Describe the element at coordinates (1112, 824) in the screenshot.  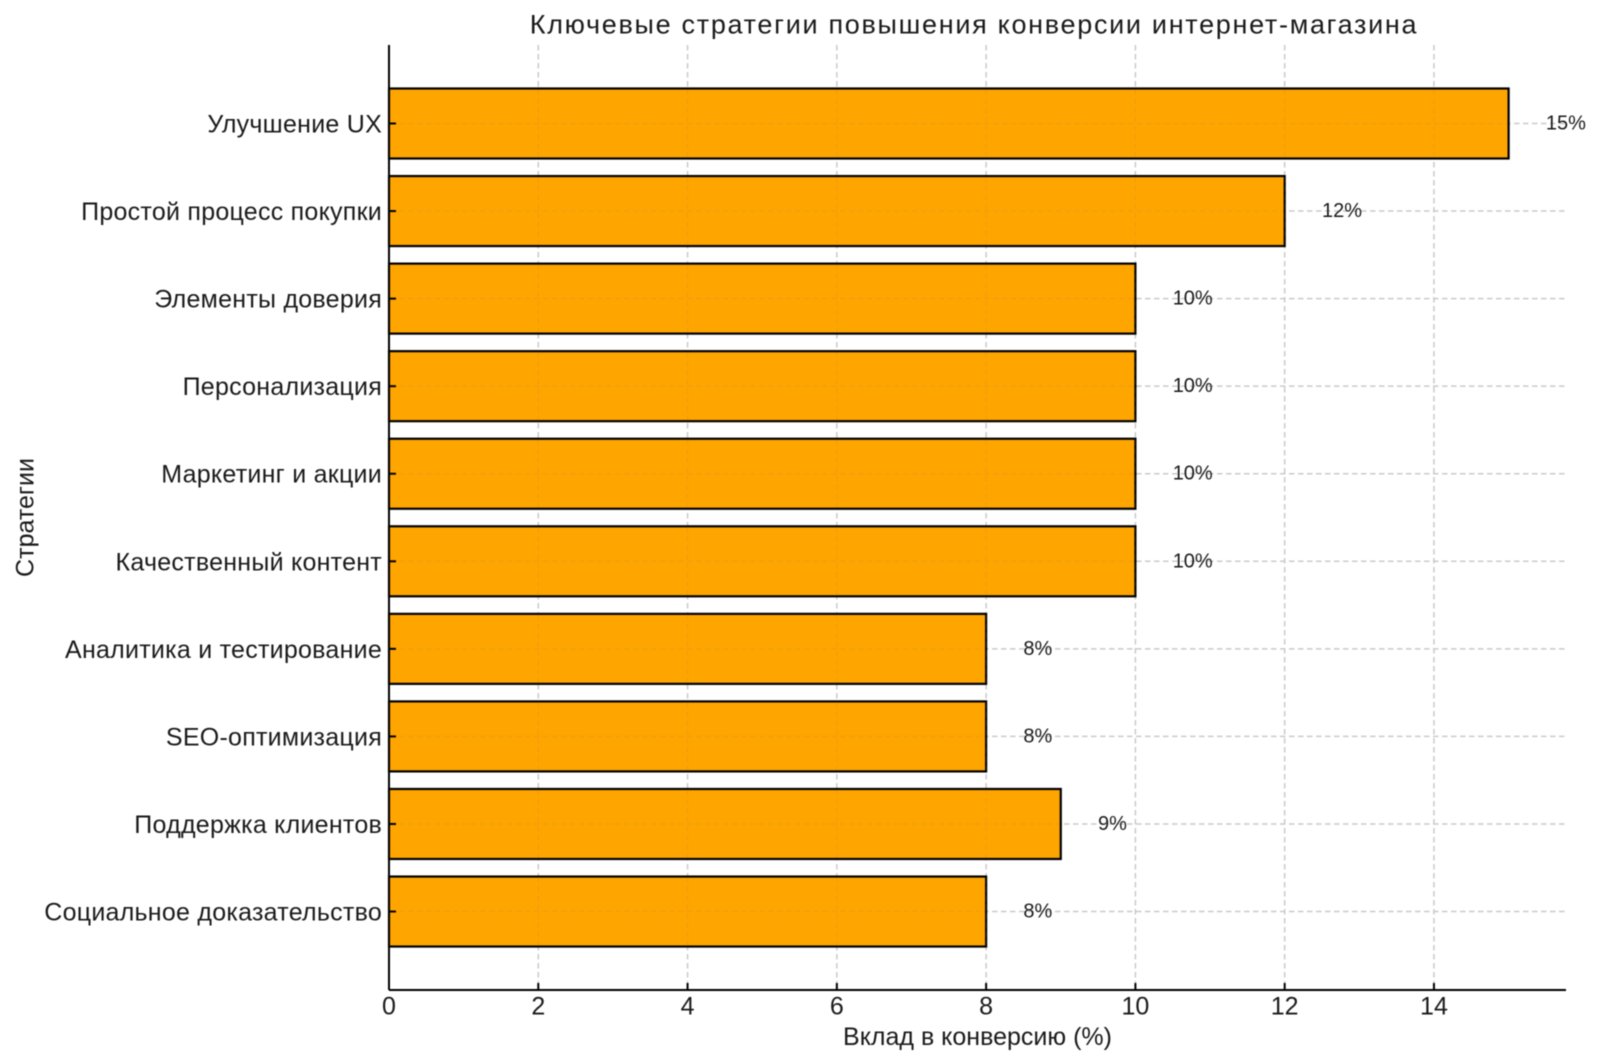
I see `svg-text: 9%` at that location.